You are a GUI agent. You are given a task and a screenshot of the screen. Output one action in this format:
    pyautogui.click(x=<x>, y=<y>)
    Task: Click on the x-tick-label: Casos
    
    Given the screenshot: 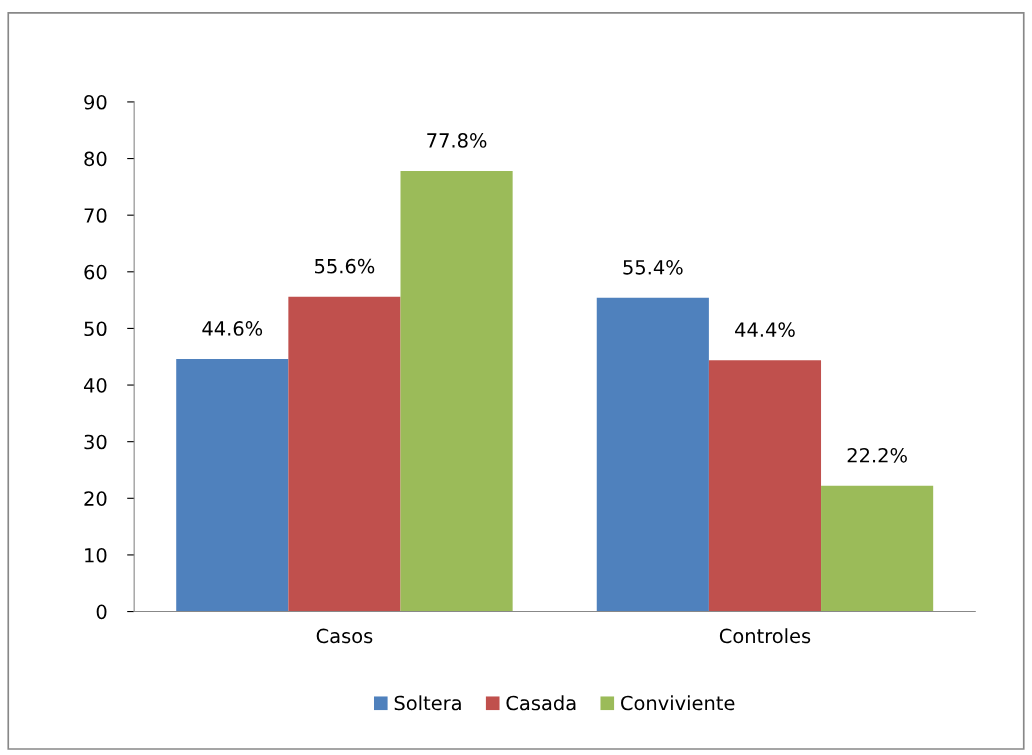 What is the action you would take?
    pyautogui.click(x=344, y=636)
    